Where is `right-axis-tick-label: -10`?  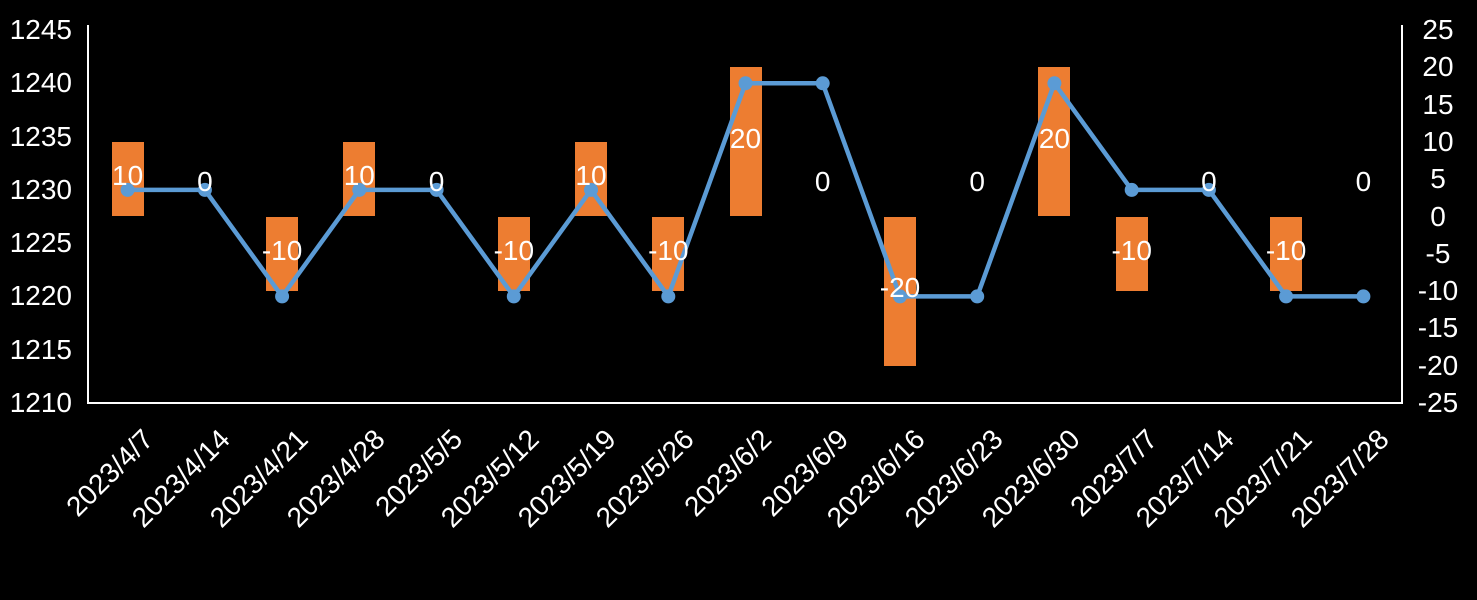 right-axis-tick-label: -10 is located at coordinates (1438, 291).